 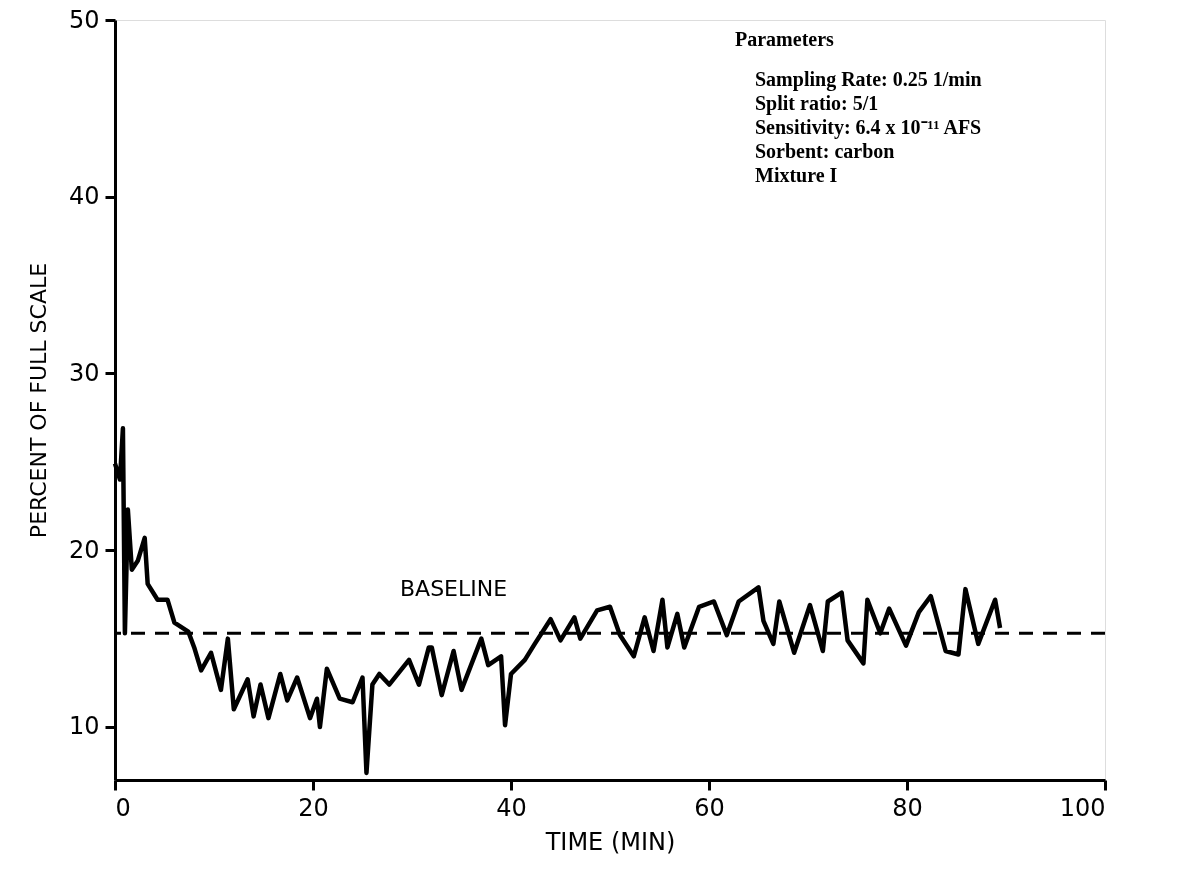 I want to click on annotation: Mixture I, so click(x=796, y=175).